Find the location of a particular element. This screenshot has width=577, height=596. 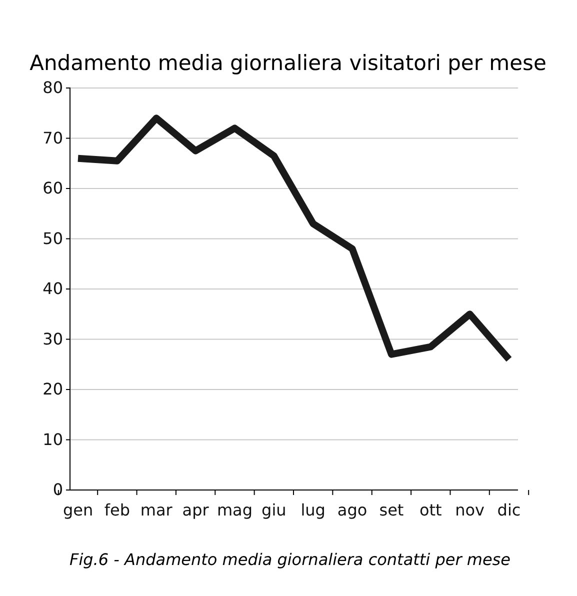

y-tick-label: 60 is located at coordinates (52, 188).